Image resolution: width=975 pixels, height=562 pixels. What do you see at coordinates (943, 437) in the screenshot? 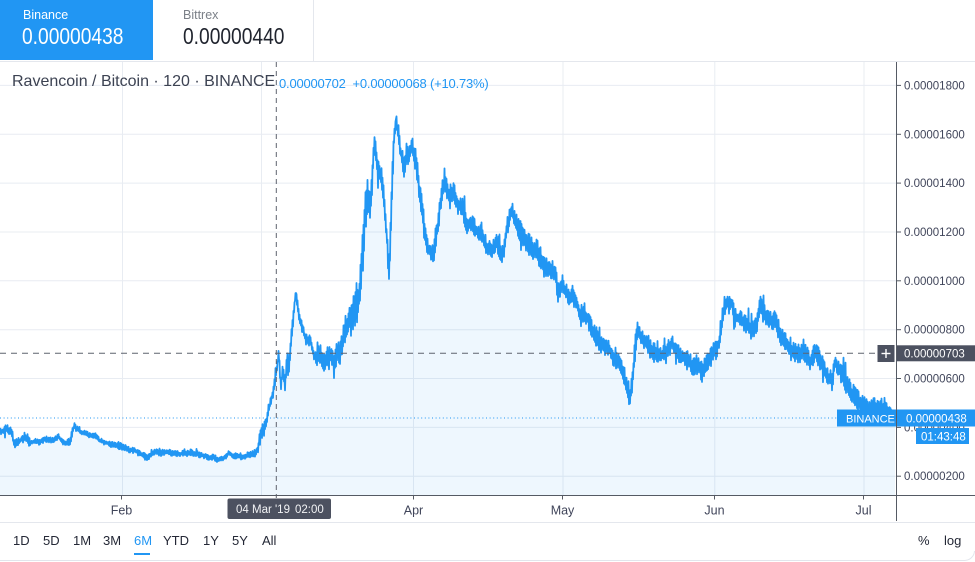
I see `svg-text: 01:43:48` at bounding box center [943, 437].